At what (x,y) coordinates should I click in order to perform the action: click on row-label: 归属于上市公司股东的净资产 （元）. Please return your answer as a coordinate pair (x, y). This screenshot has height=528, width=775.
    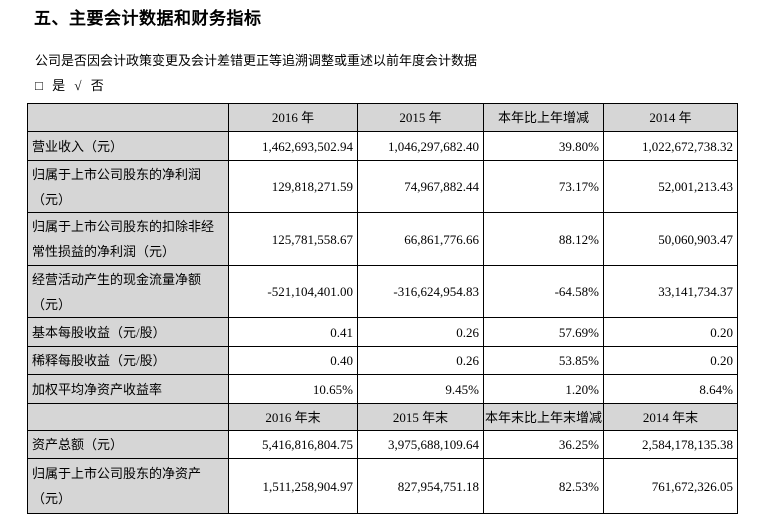
    Looking at the image, I should click on (128, 486).